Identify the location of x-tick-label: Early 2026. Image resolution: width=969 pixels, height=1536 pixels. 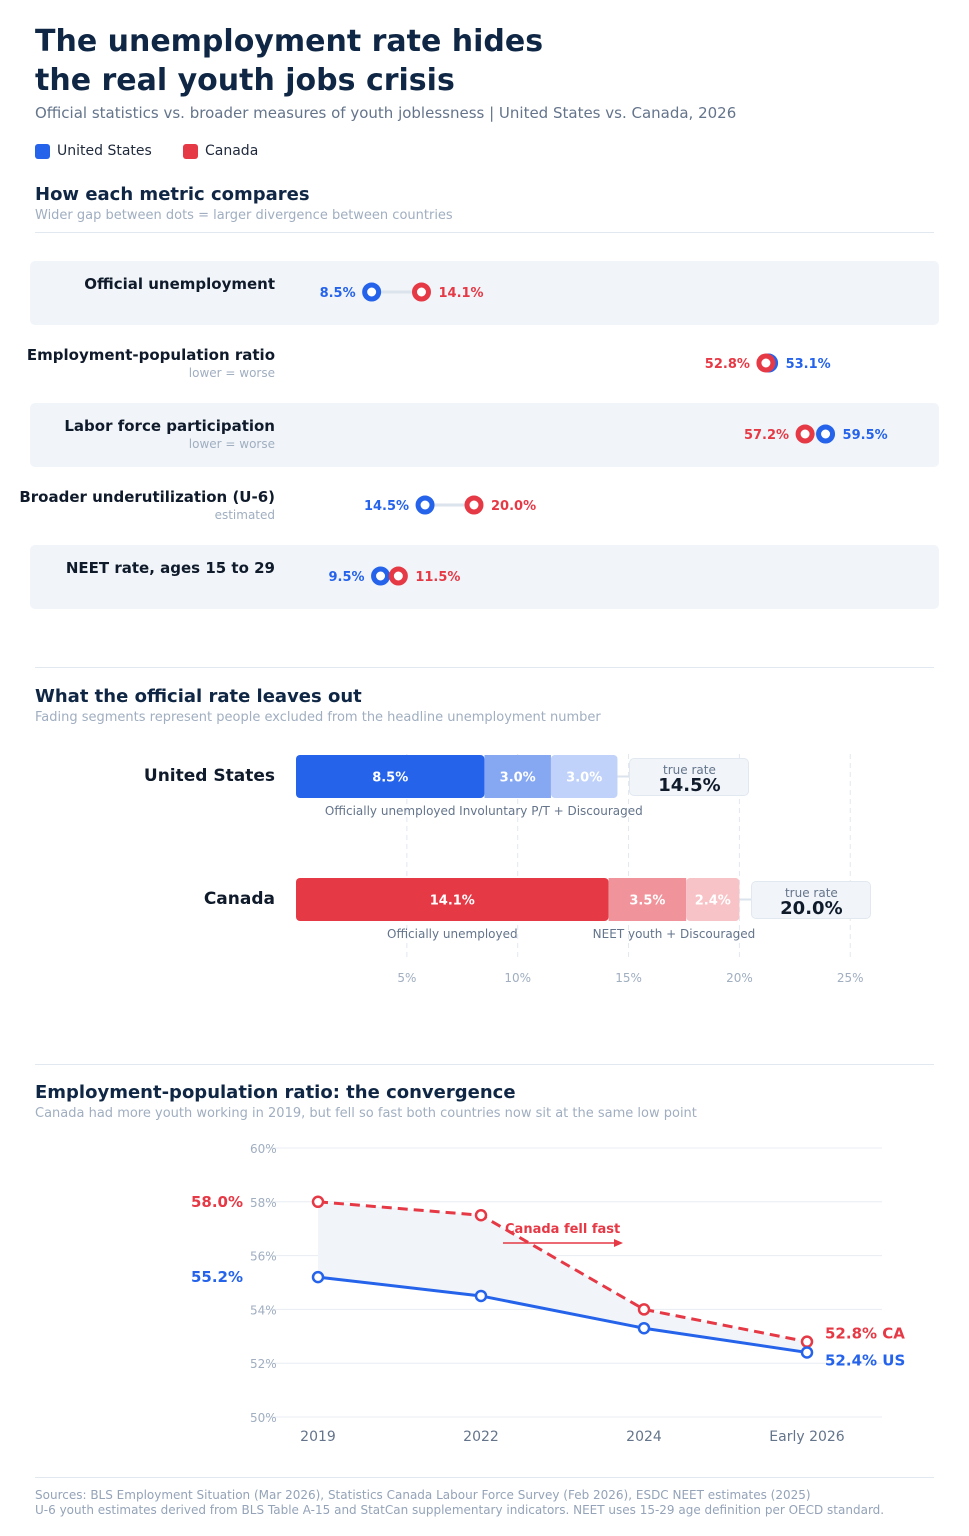
(807, 1437).